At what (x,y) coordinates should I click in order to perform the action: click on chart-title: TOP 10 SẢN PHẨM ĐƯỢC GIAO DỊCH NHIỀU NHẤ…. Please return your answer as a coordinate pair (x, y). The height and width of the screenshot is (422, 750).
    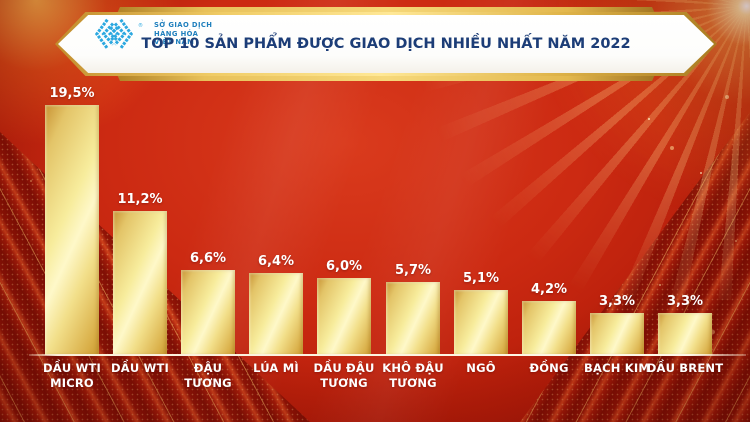
    Looking at the image, I should click on (386, 44).